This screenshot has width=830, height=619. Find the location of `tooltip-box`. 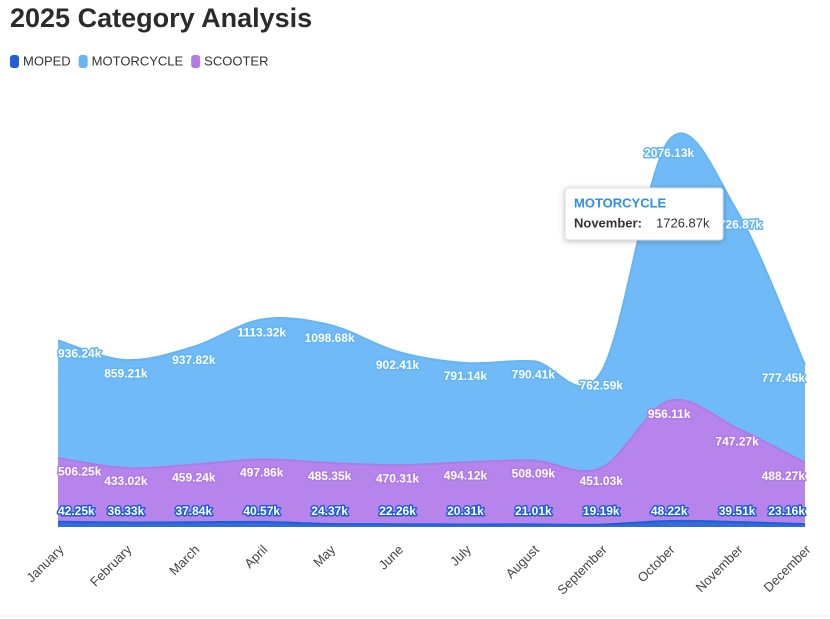

tooltip-box is located at coordinates (644, 214).